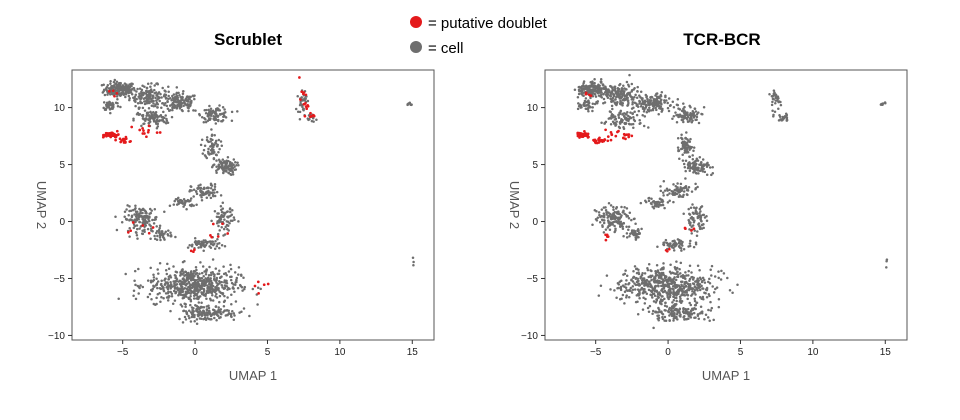 The width and height of the screenshot is (960, 420). I want to click on x-tick-label: 0, so click(195, 352).